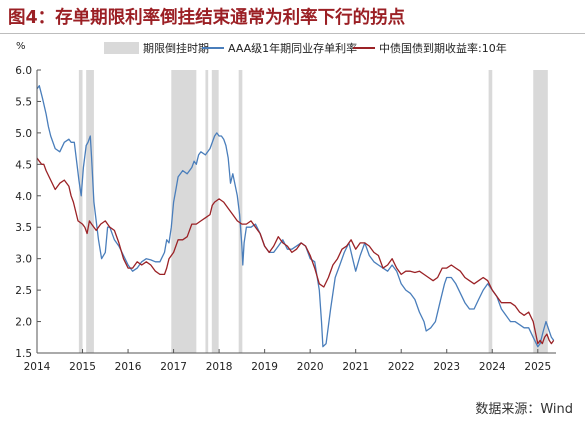 The width and height of the screenshot is (585, 424). Describe the element at coordinates (21, 46) in the screenshot. I see `y-axis-unit: %` at that location.